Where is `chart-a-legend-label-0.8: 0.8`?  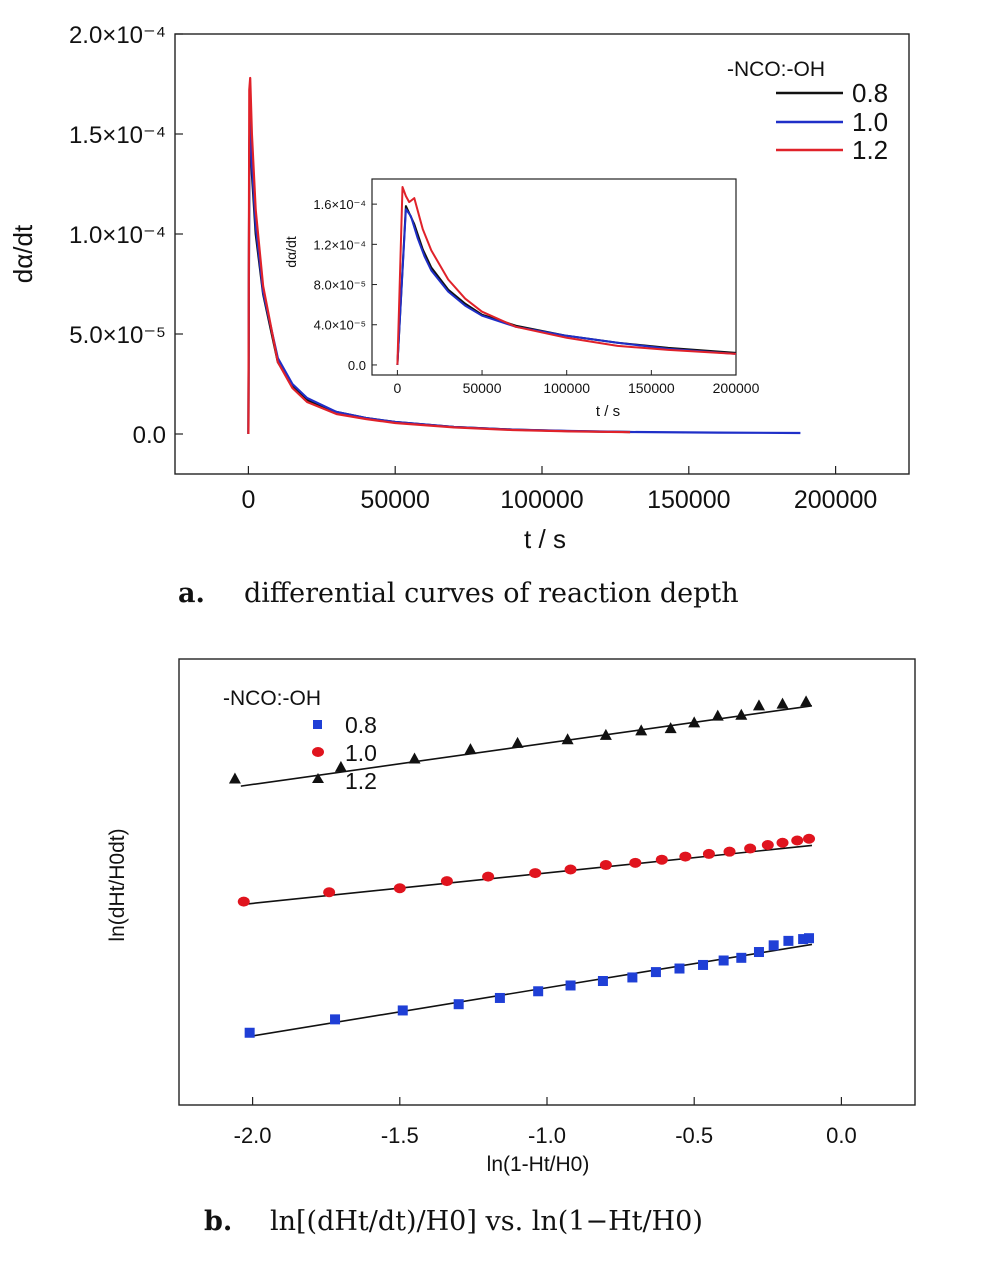
chart-a-legend-label-0.8: 0.8 is located at coordinates (870, 93).